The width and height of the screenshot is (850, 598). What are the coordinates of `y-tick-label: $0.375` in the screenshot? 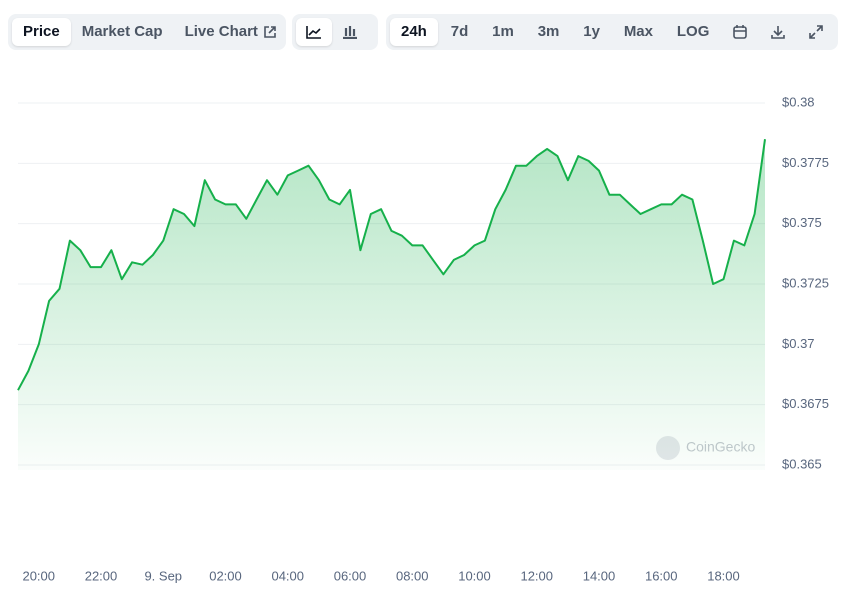 It's located at (802, 222).